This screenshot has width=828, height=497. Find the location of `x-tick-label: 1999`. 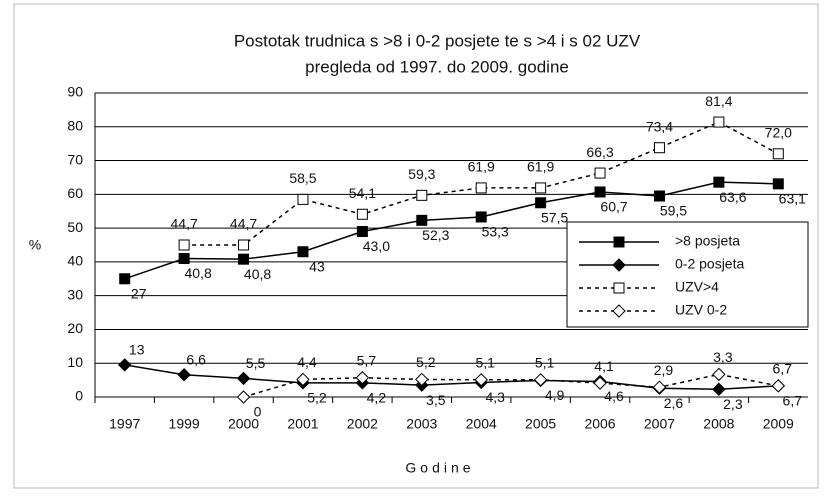

x-tick-label: 1999 is located at coordinates (184, 424).